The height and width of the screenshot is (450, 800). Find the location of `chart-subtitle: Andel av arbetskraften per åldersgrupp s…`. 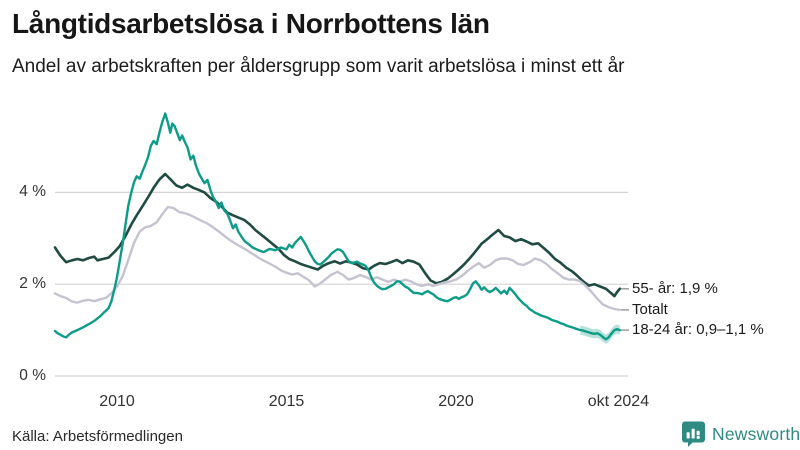

chart-subtitle: Andel av arbetskraften per åldersgrupp s… is located at coordinates (318, 66).